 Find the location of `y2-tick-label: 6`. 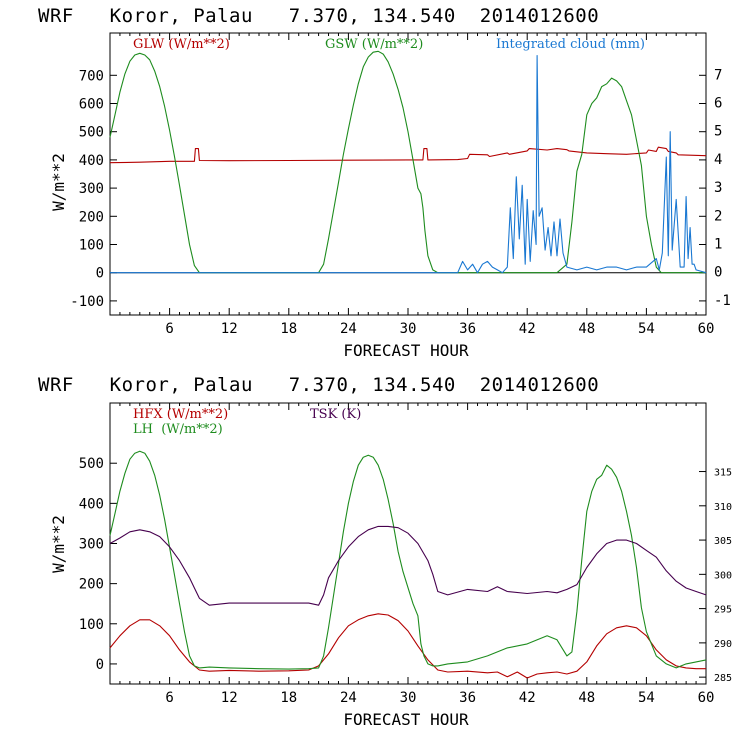

y2-tick-label: 6 is located at coordinates (718, 104).